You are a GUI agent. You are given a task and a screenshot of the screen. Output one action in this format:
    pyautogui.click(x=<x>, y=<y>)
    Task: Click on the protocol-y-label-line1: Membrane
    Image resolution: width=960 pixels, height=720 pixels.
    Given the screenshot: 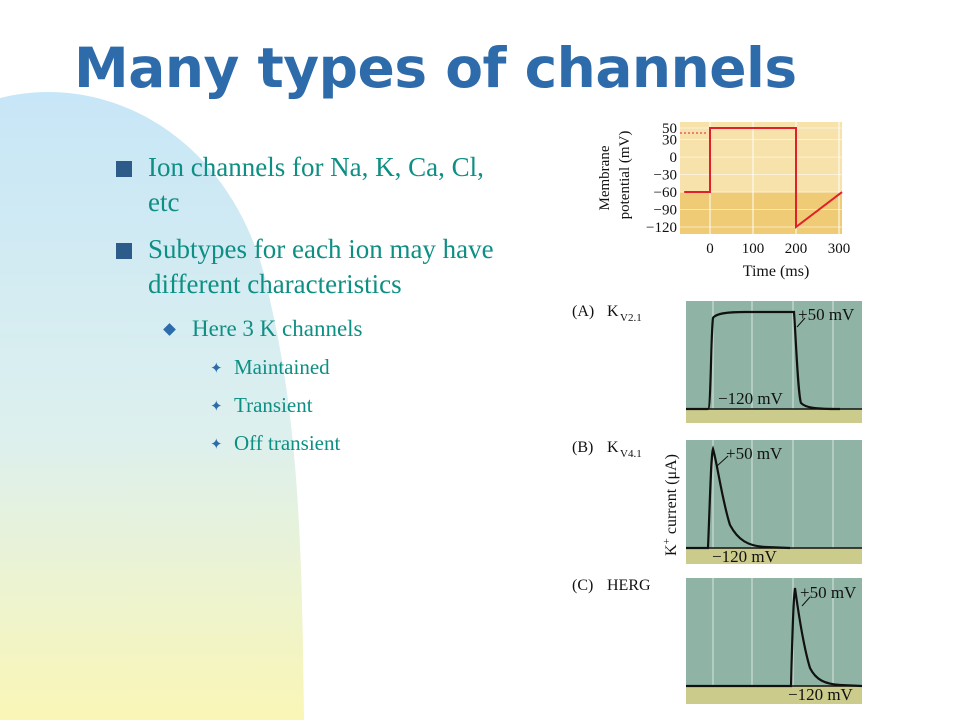 What is the action you would take?
    pyautogui.click(x=605, y=177)
    